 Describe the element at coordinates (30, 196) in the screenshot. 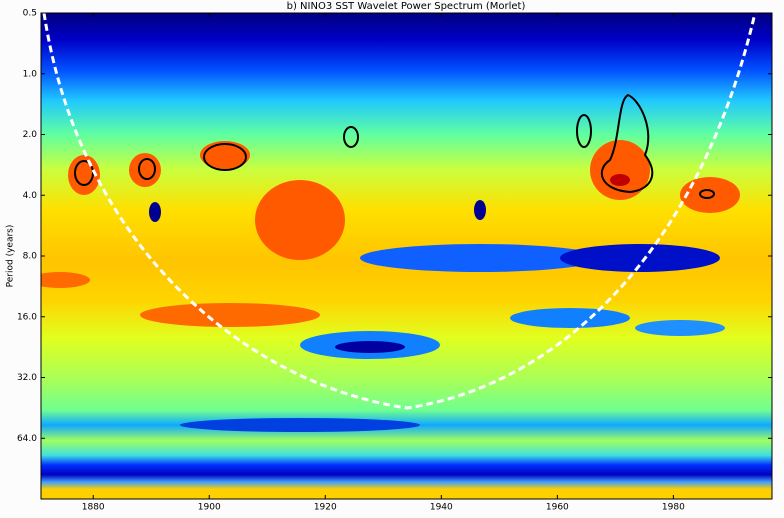

I see `y-tick-label: 4.0` at that location.